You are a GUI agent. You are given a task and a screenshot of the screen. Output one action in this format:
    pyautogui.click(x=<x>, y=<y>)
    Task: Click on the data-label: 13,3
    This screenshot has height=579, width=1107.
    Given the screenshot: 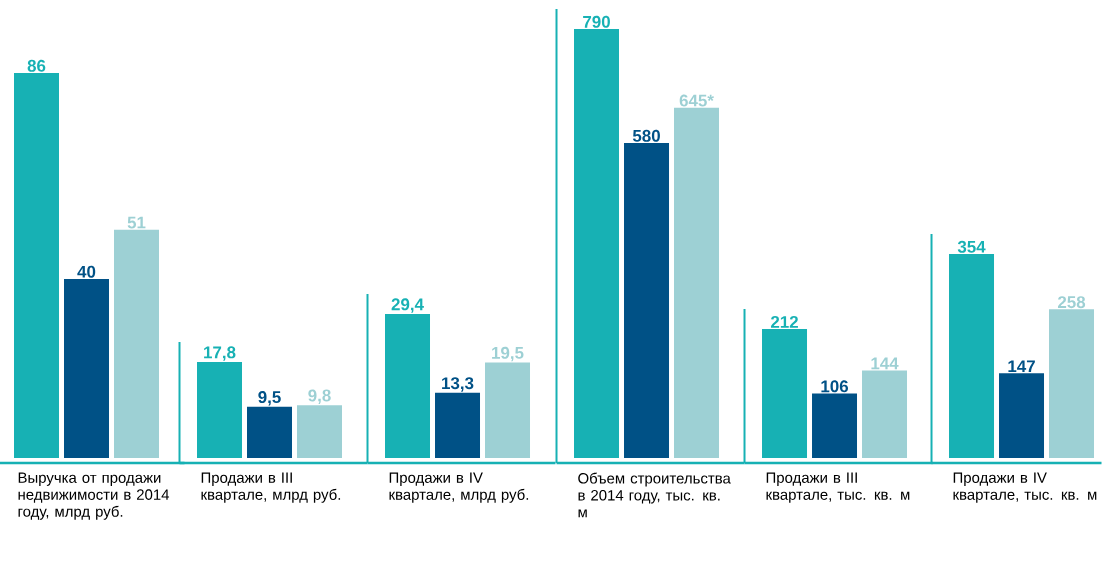 What is the action you would take?
    pyautogui.click(x=458, y=384)
    